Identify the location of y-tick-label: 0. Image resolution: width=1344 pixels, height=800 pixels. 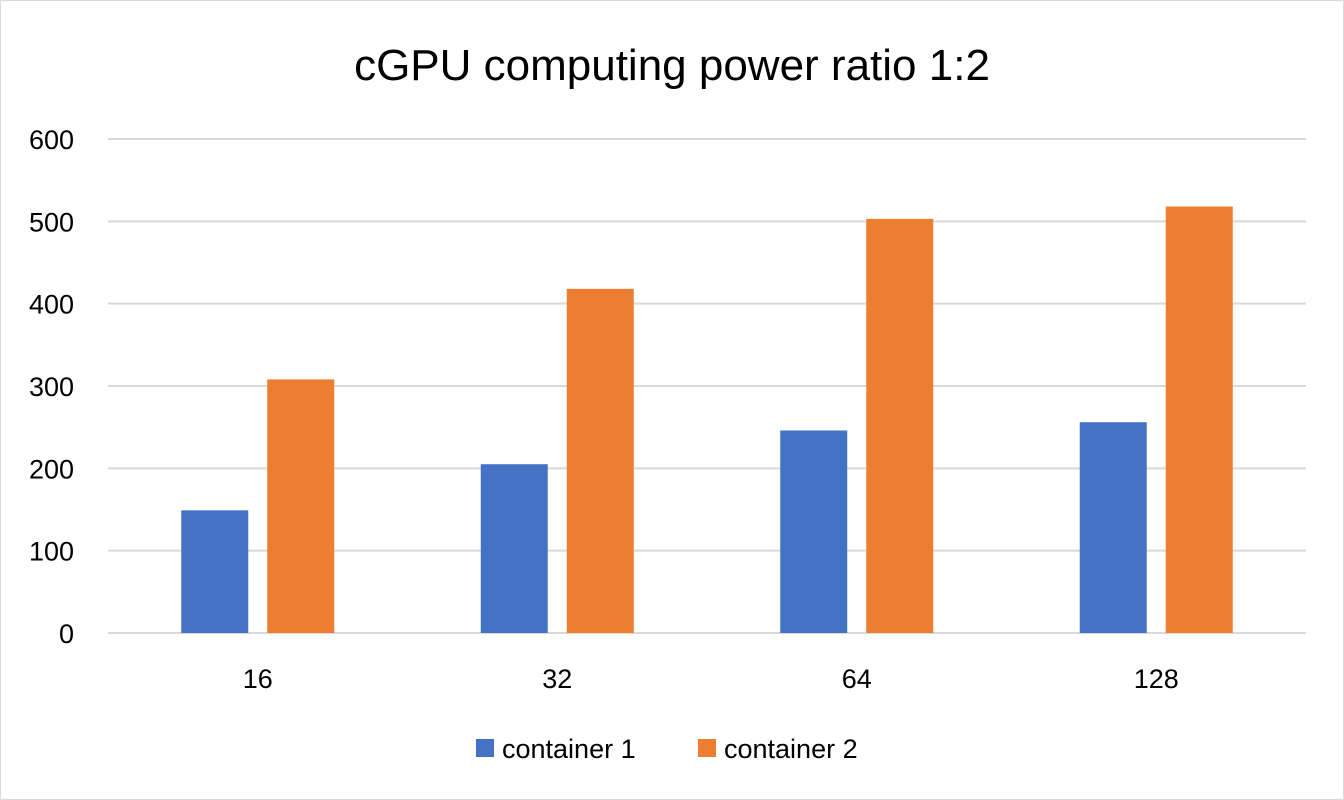
(66, 634).